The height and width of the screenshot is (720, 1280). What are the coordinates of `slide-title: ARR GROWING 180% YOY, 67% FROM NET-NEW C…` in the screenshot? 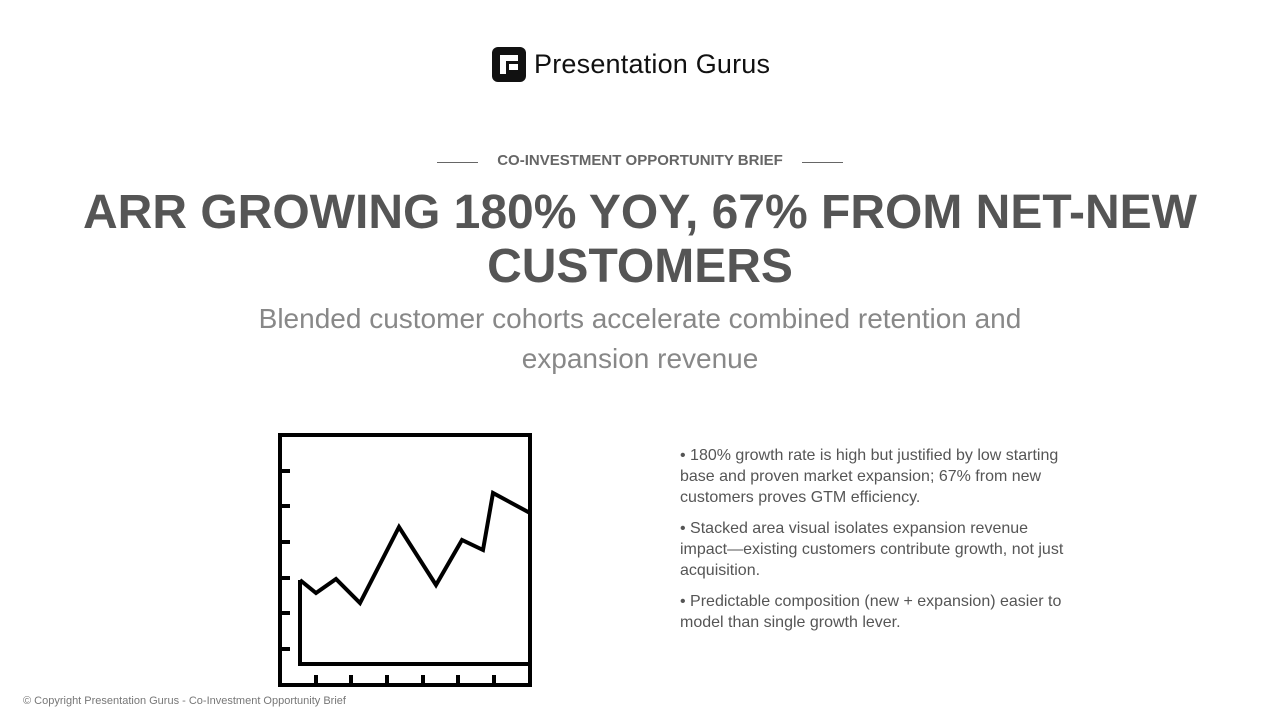 It's located at (640, 239).